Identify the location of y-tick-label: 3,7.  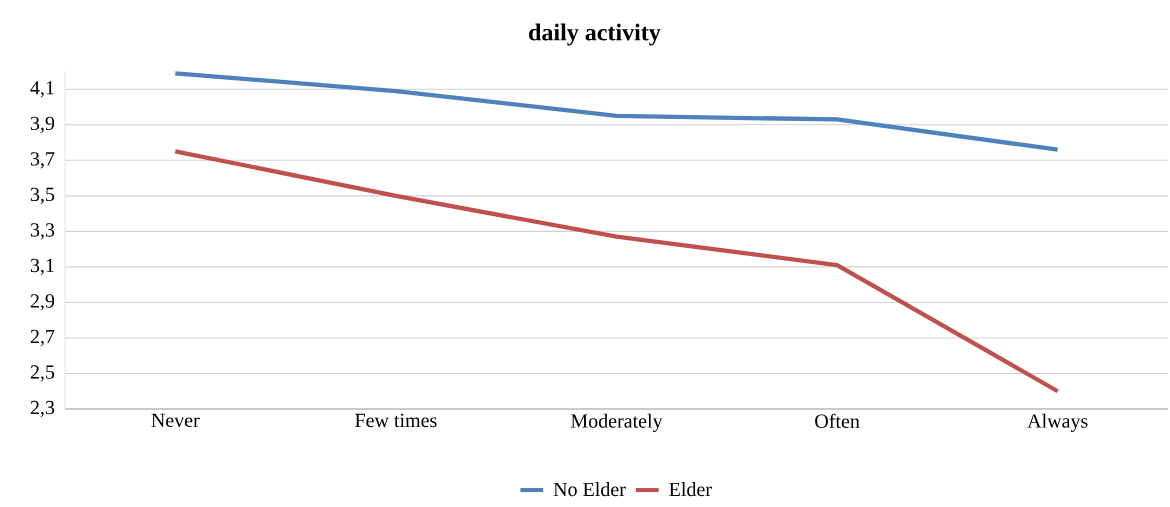
(42, 160).